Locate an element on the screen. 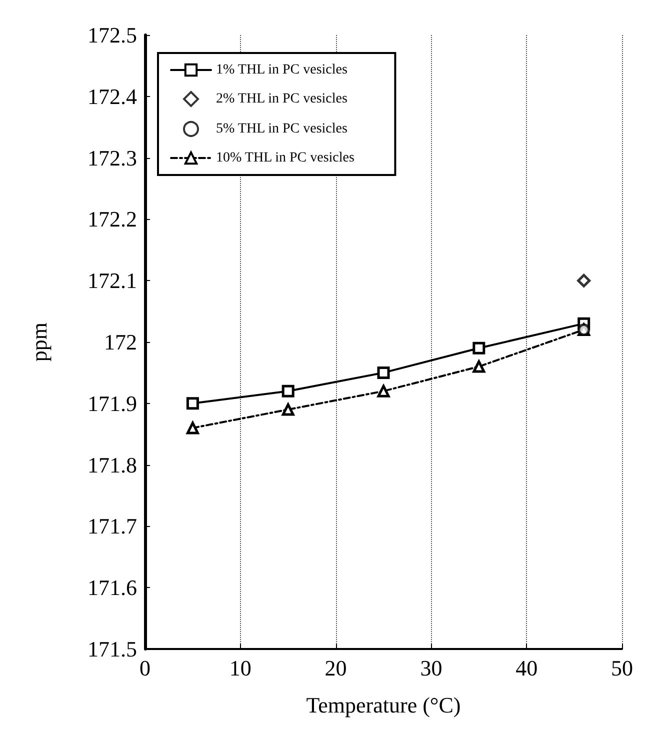 Image resolution: width=649 pixels, height=733 pixels. x-tick-label: 40 is located at coordinates (527, 668).